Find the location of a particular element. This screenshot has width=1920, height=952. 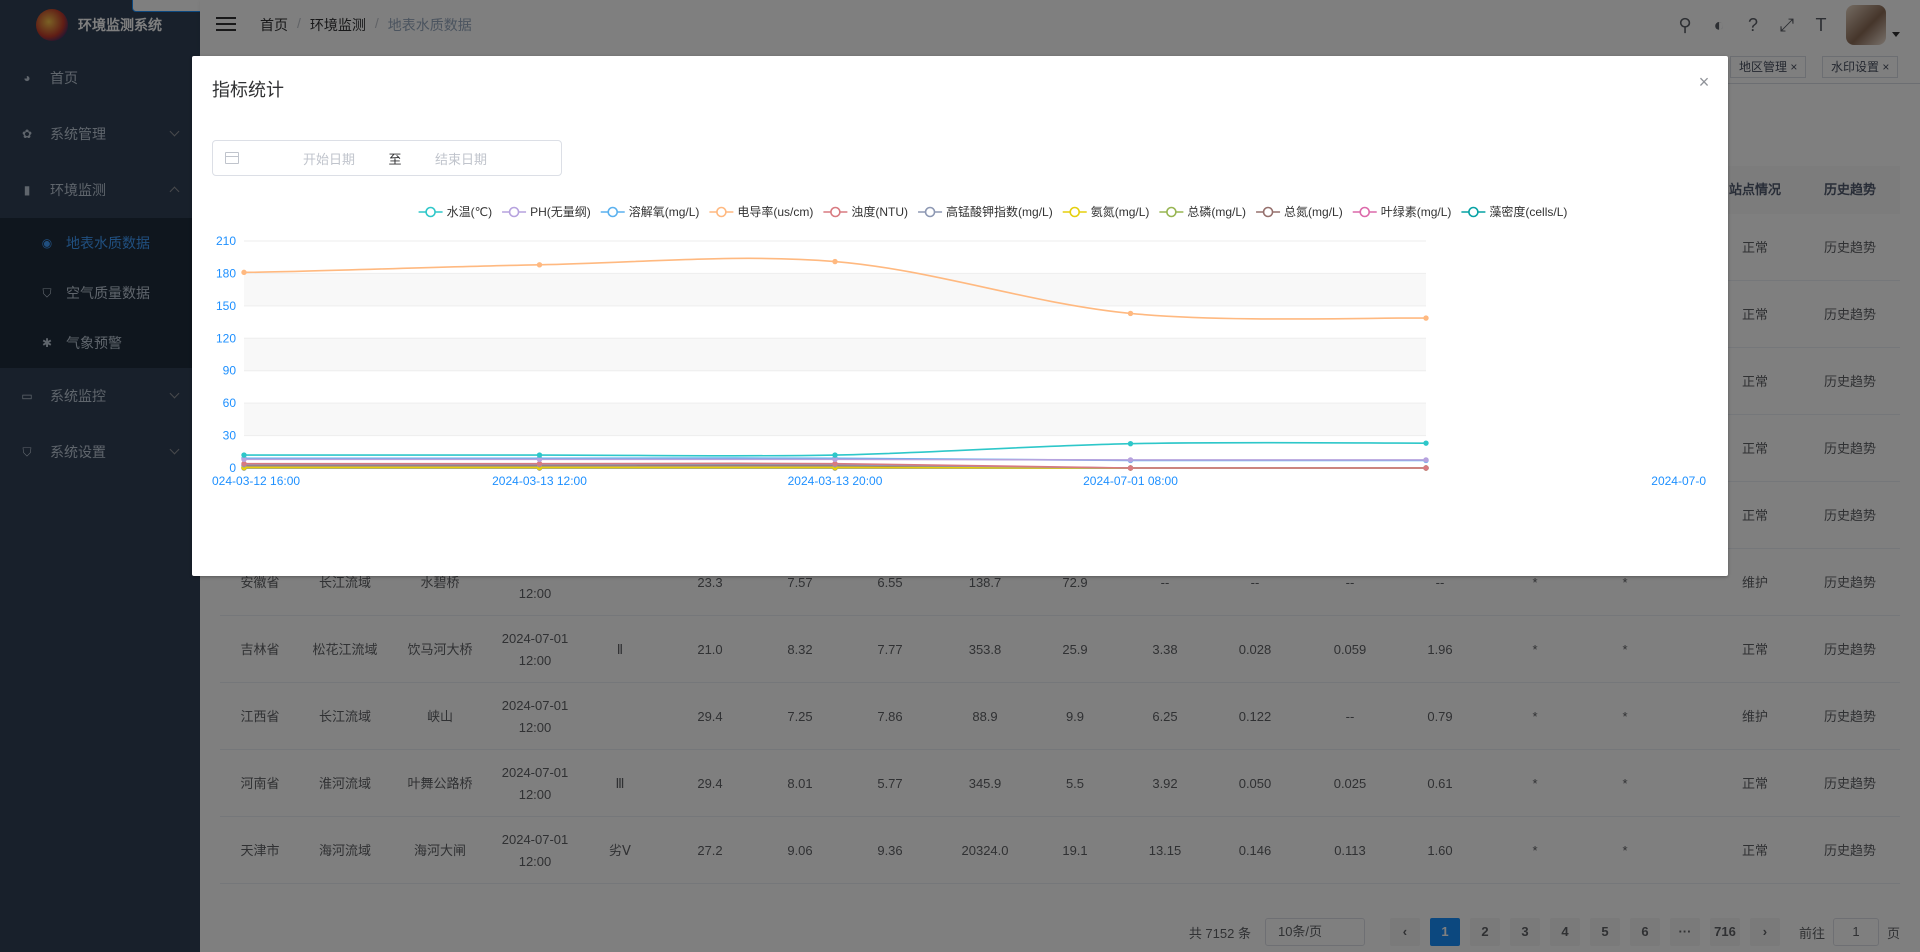

legend-item: 高锰酸钾指数(mg/L) is located at coordinates (985, 211).